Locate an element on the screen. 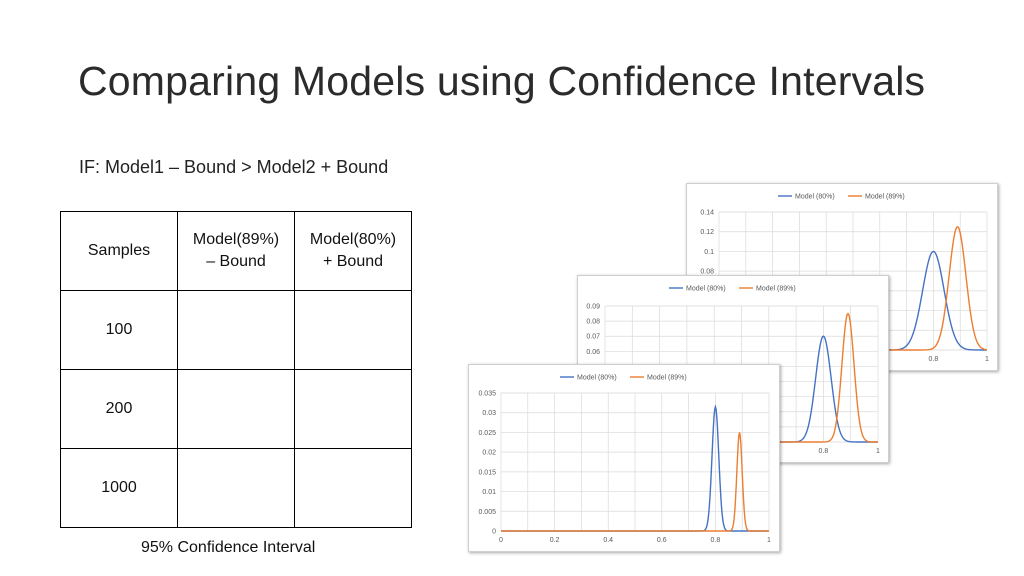 The image size is (1024, 576). table-caption: 95% Confidence Interval is located at coordinates (228, 547).